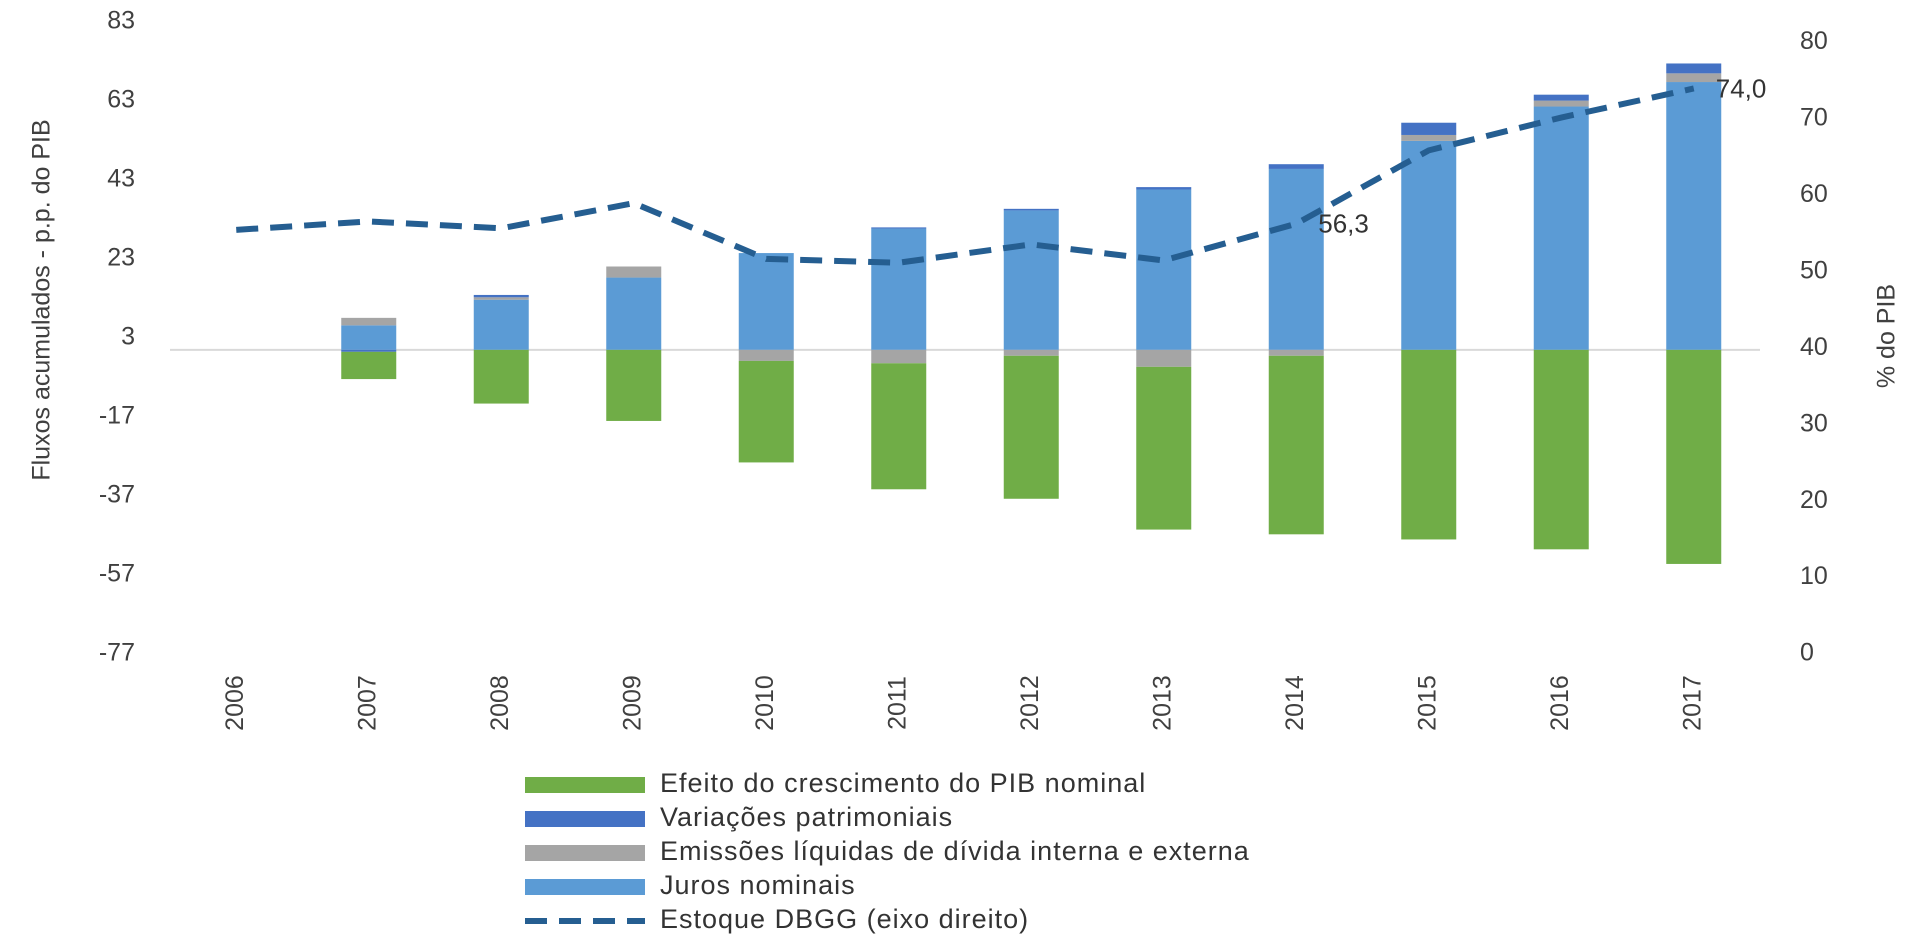 The image size is (1916, 939). Describe the element at coordinates (128, 337) in the screenshot. I see `y-tick-label: 3` at that location.